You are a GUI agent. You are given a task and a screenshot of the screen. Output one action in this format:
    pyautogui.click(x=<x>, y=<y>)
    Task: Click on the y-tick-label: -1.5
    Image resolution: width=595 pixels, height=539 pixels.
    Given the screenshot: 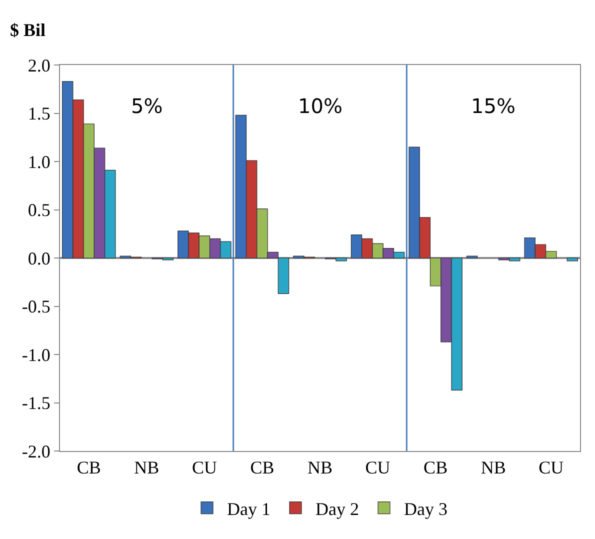 What is the action you would take?
    pyautogui.click(x=36, y=403)
    